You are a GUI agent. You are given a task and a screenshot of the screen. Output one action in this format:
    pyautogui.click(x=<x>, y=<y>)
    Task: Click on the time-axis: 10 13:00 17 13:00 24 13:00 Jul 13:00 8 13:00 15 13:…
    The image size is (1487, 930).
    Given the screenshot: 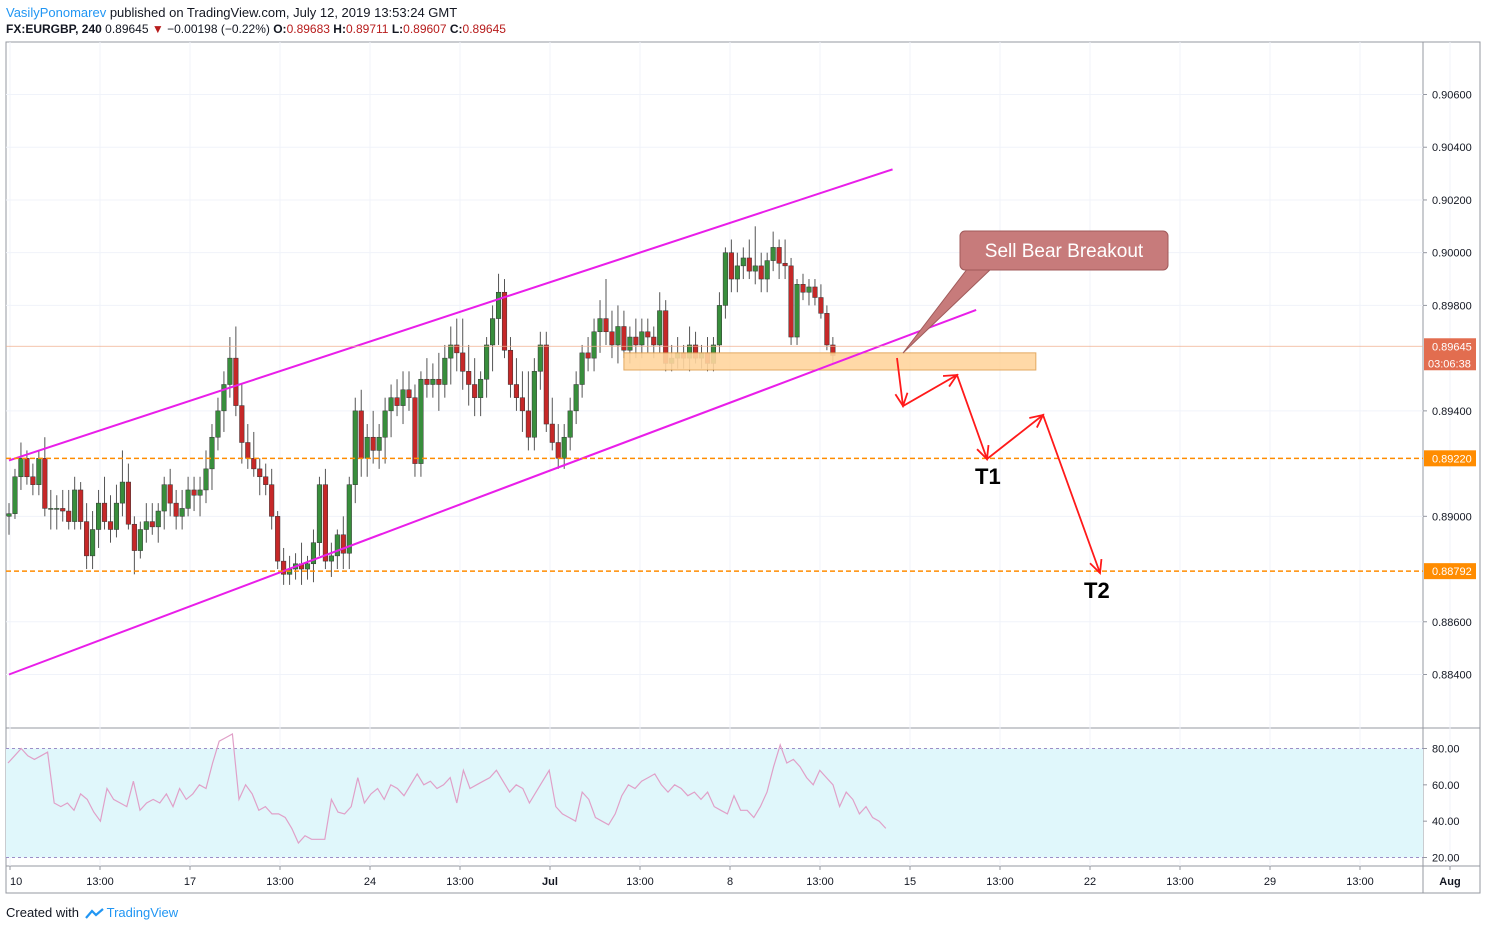 What is the action you would take?
    pyautogui.click(x=735, y=877)
    